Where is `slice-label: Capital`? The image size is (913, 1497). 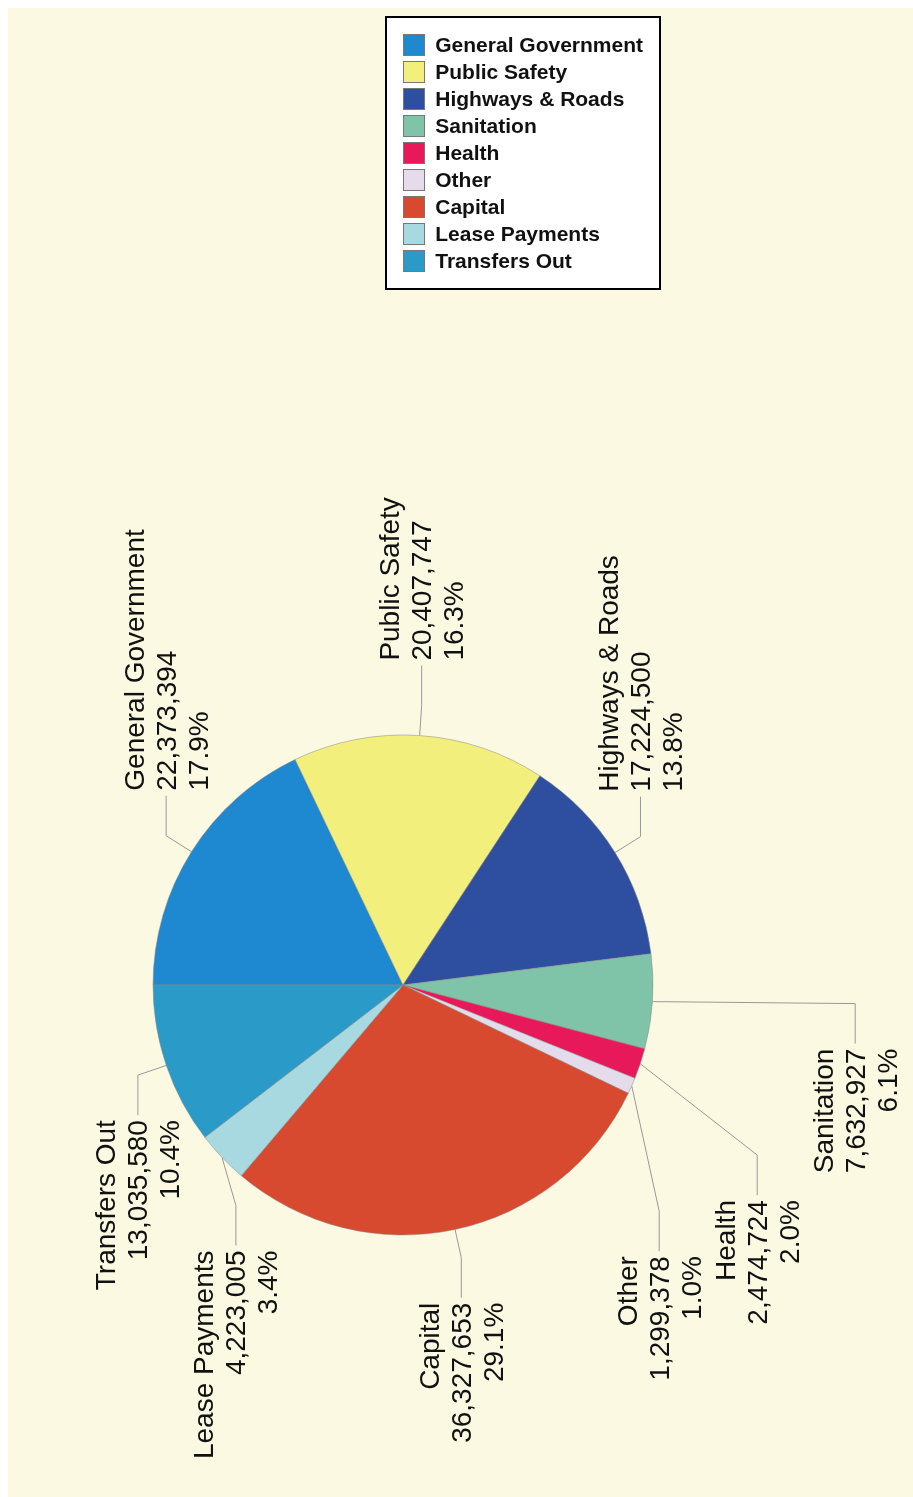
slice-label: Capital is located at coordinates (429, 1346).